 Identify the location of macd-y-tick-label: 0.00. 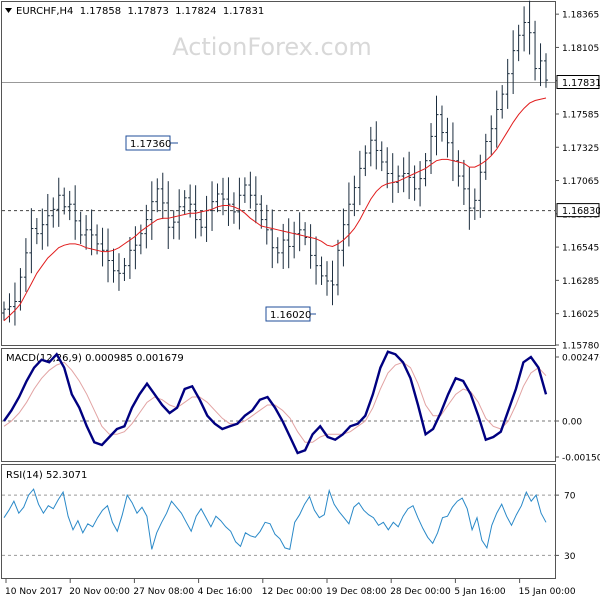
(572, 423).